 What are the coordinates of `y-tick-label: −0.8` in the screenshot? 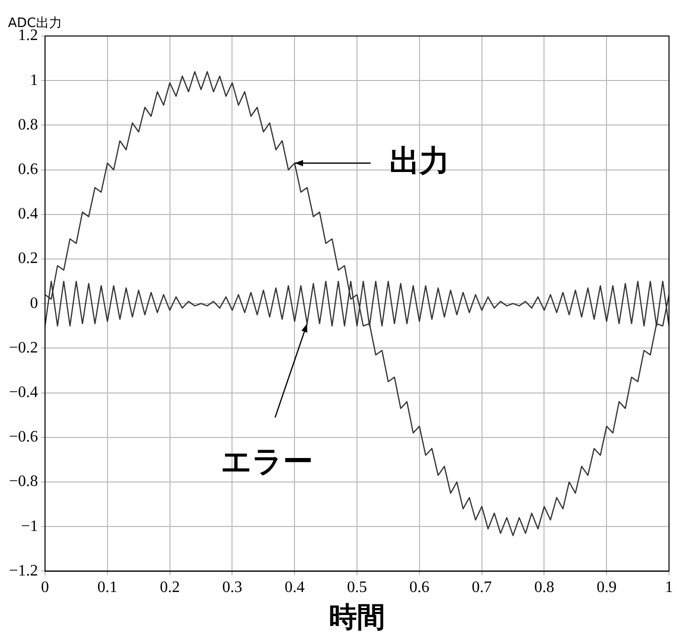 It's located at (23, 481).